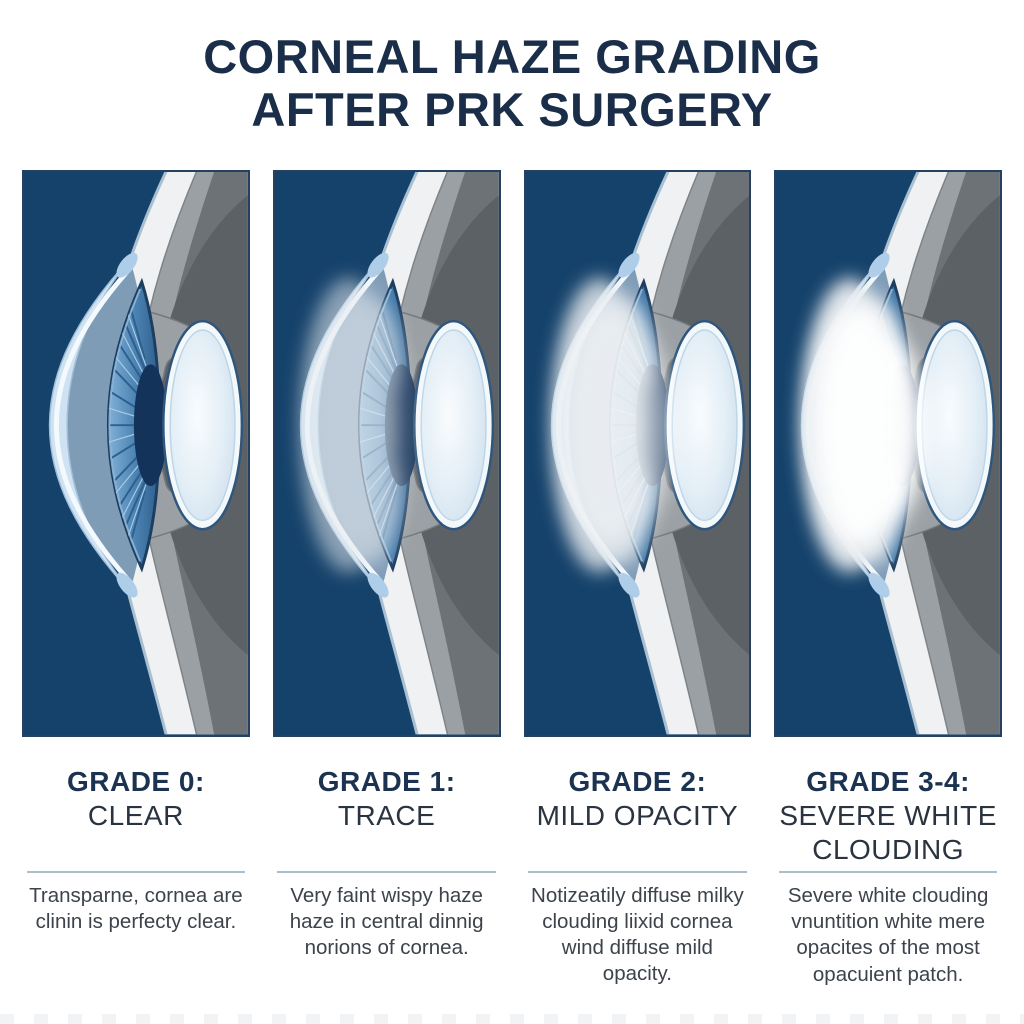 The width and height of the screenshot is (1024, 1024). I want to click on page-title: CORNEAL HAZE GRADING AFTER PRK SURGERY, so click(512, 83).